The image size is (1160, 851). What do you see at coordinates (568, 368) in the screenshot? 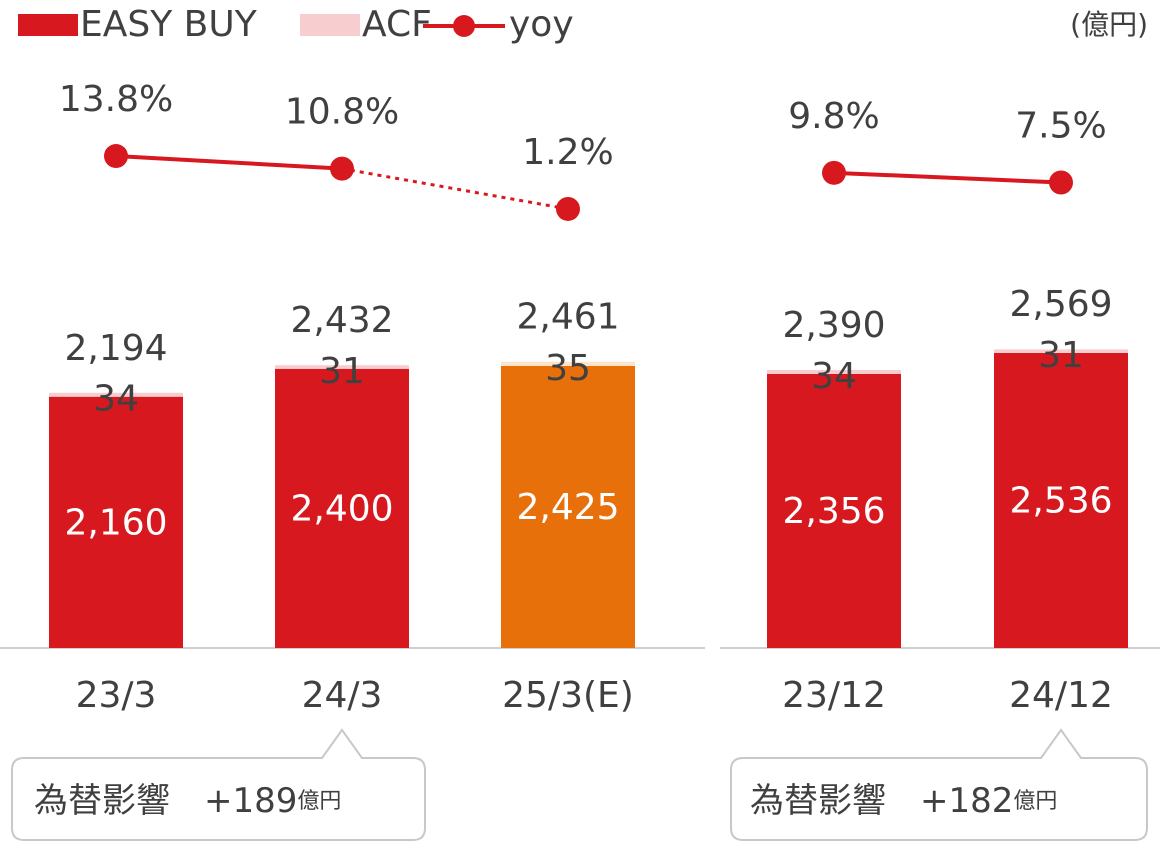
I see `data-label: 35` at bounding box center [568, 368].